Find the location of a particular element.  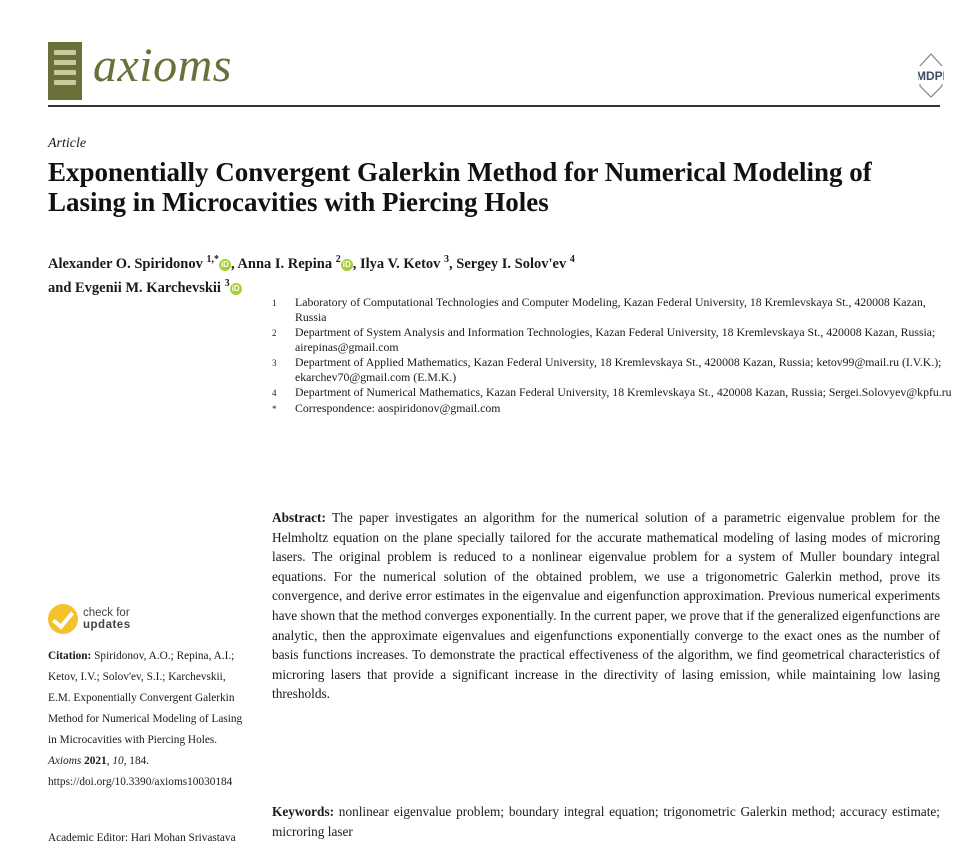

author-name: Sergey I. Solov'ev is located at coordinates (511, 263).